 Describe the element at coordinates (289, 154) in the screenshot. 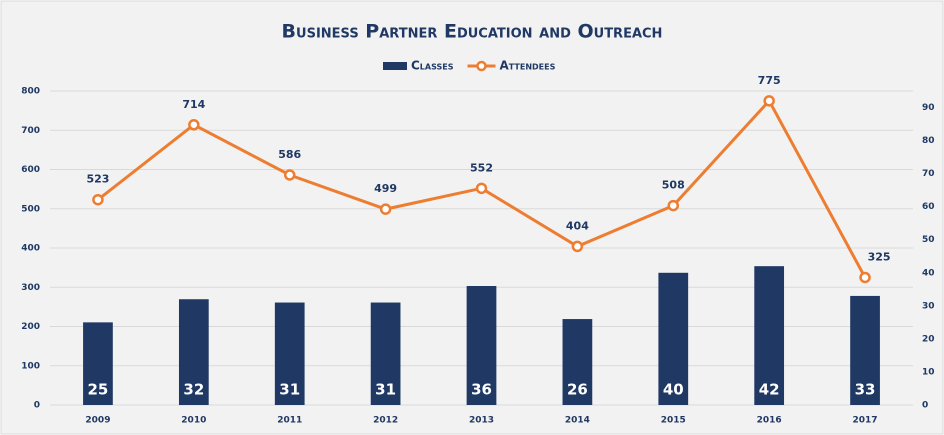

I see `line-value-label: 586` at that location.